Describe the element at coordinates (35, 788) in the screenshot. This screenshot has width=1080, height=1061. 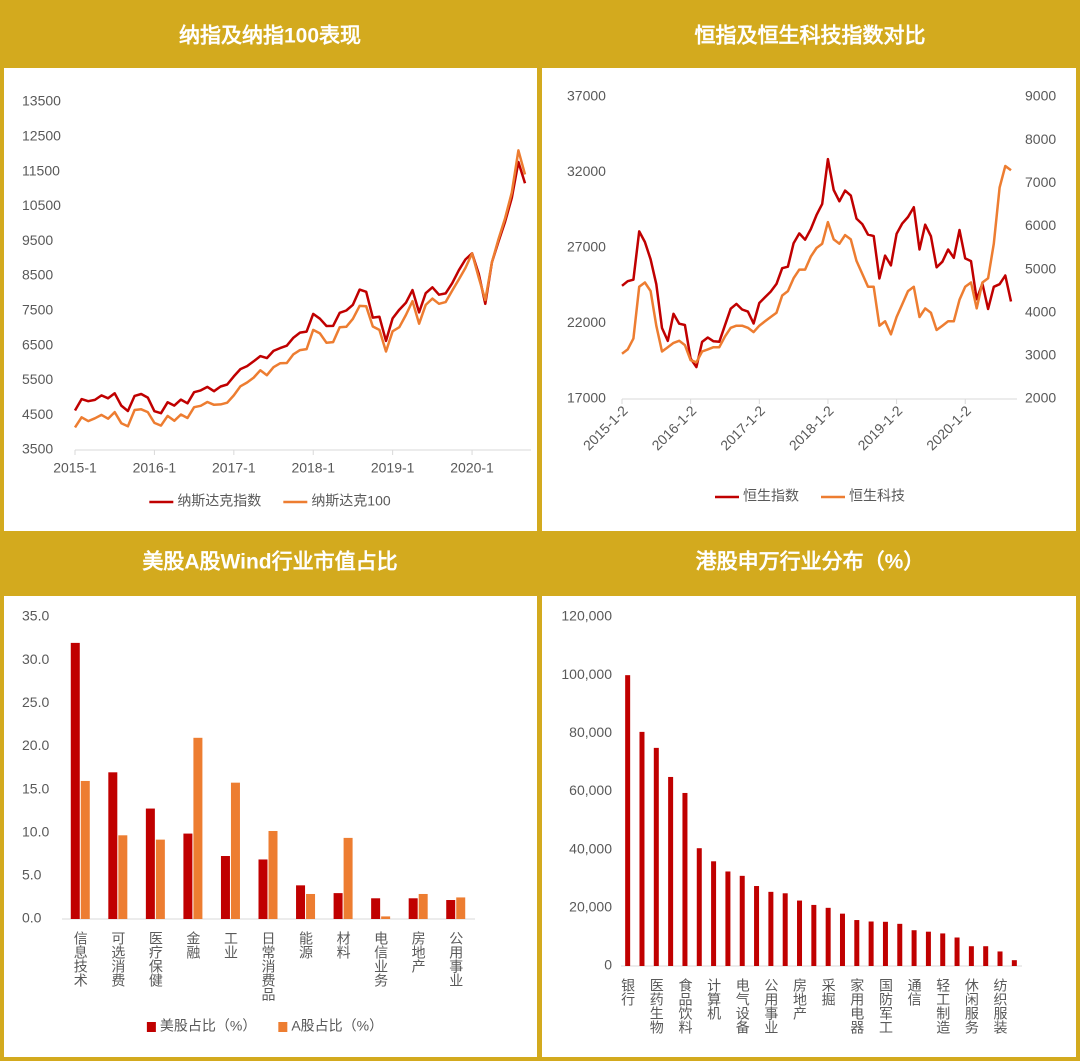
I see `y-tick-label: 15.0` at that location.